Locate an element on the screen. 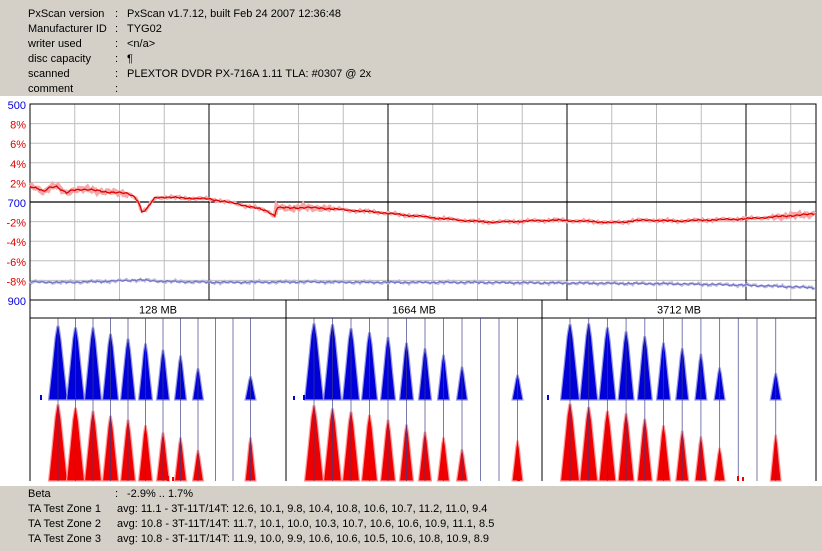 This screenshot has width=822, height=551. info-label: comment is located at coordinates (51, 89).